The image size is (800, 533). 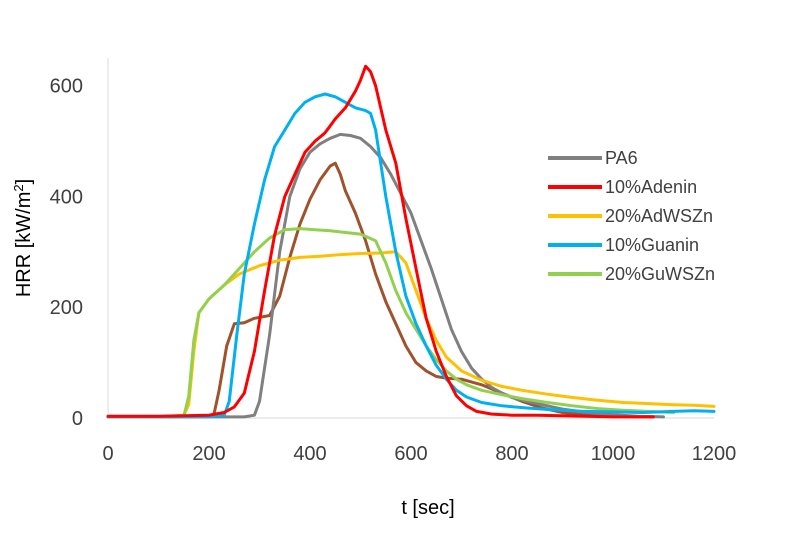 What do you see at coordinates (66, 197) in the screenshot?
I see `y-tick-label: 400` at bounding box center [66, 197].